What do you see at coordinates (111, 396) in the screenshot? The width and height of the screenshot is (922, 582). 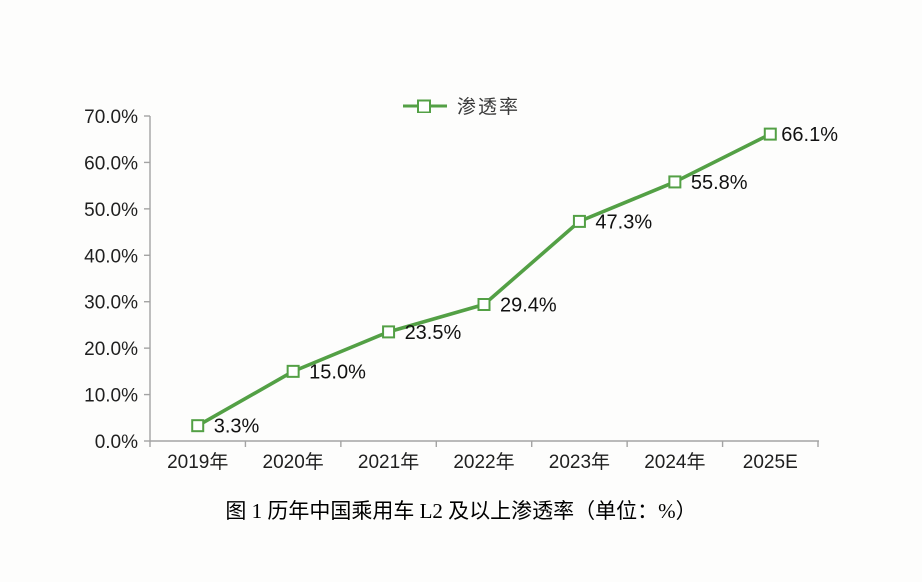 I see `y-axis-tick-label: 10.0%` at bounding box center [111, 396].